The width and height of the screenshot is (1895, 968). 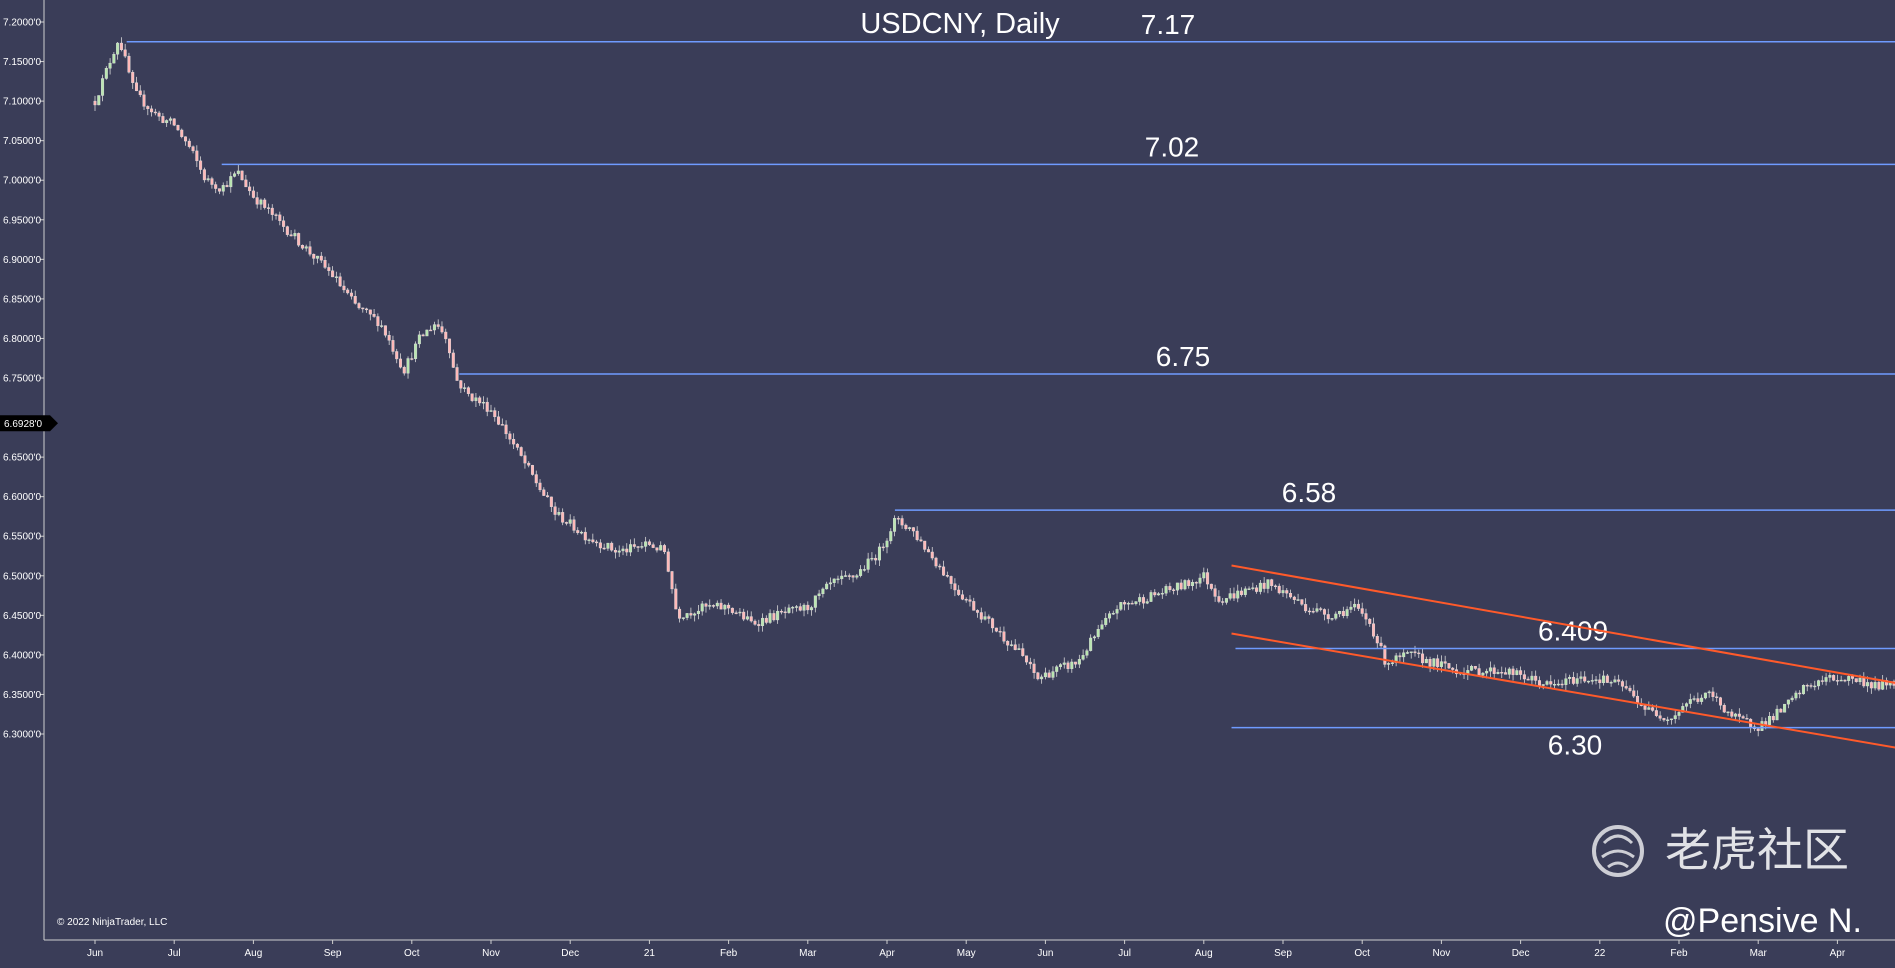 What do you see at coordinates (22, 616) in the screenshot?
I see `y-tick-label: 6.4500'0` at bounding box center [22, 616].